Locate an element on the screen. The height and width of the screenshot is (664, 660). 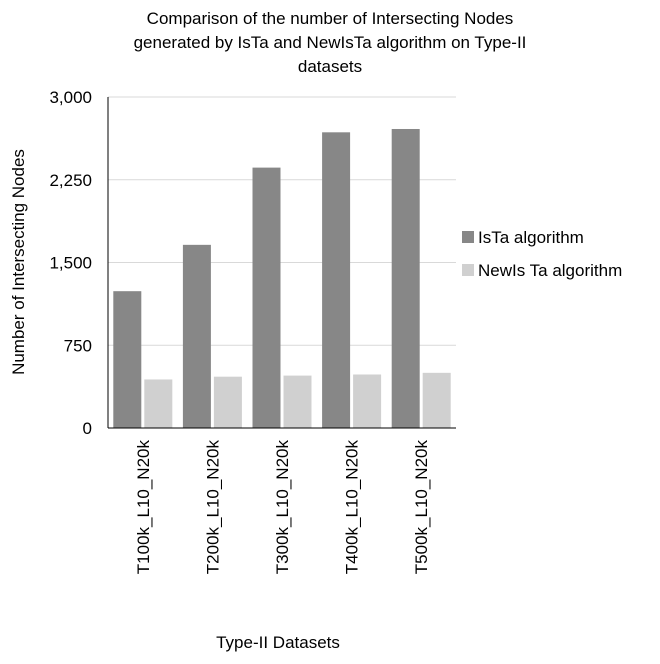
x-tick-label: T300k_L10_N20k is located at coordinates (282, 507).